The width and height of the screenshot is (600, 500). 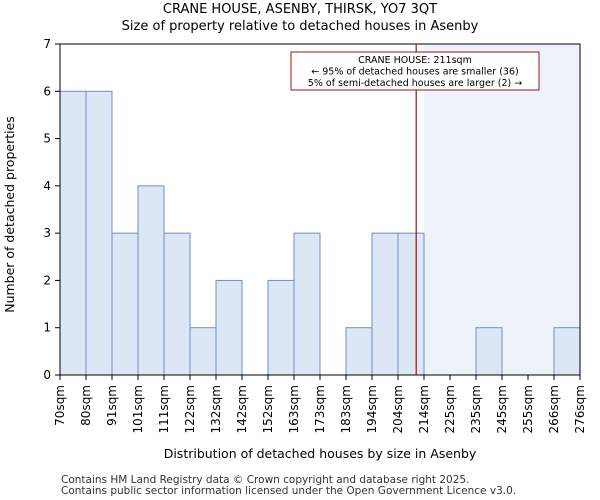 What do you see at coordinates (47, 328) in the screenshot?
I see `y-tick-label: 1` at bounding box center [47, 328].